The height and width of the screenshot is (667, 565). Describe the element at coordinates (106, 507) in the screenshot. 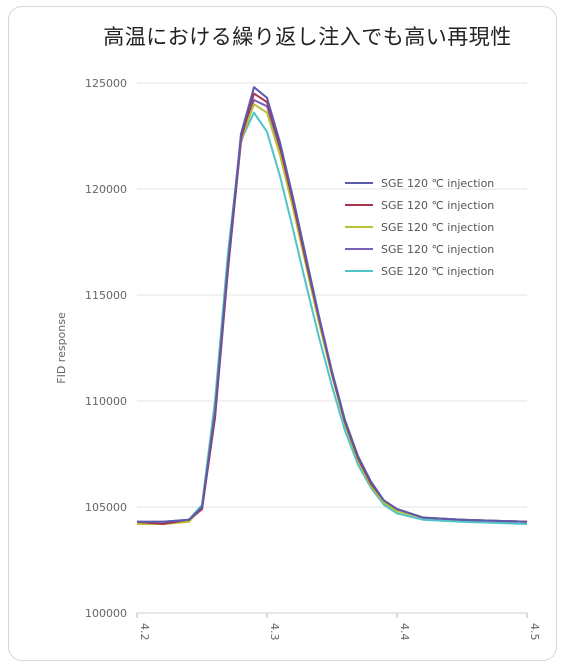

I see `y-tick-label: 105000` at that location.